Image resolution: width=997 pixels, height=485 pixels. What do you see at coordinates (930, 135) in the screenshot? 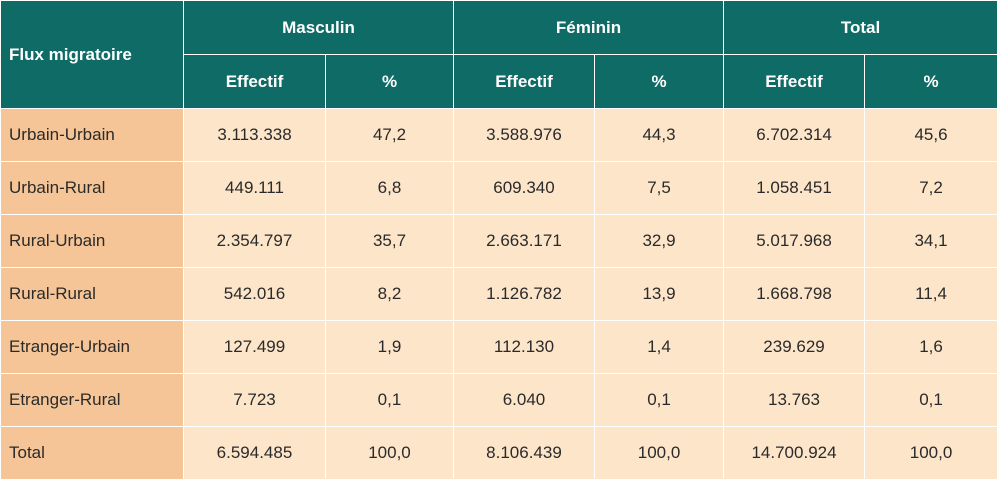
I see `data-cell: 45,6` at bounding box center [930, 135].